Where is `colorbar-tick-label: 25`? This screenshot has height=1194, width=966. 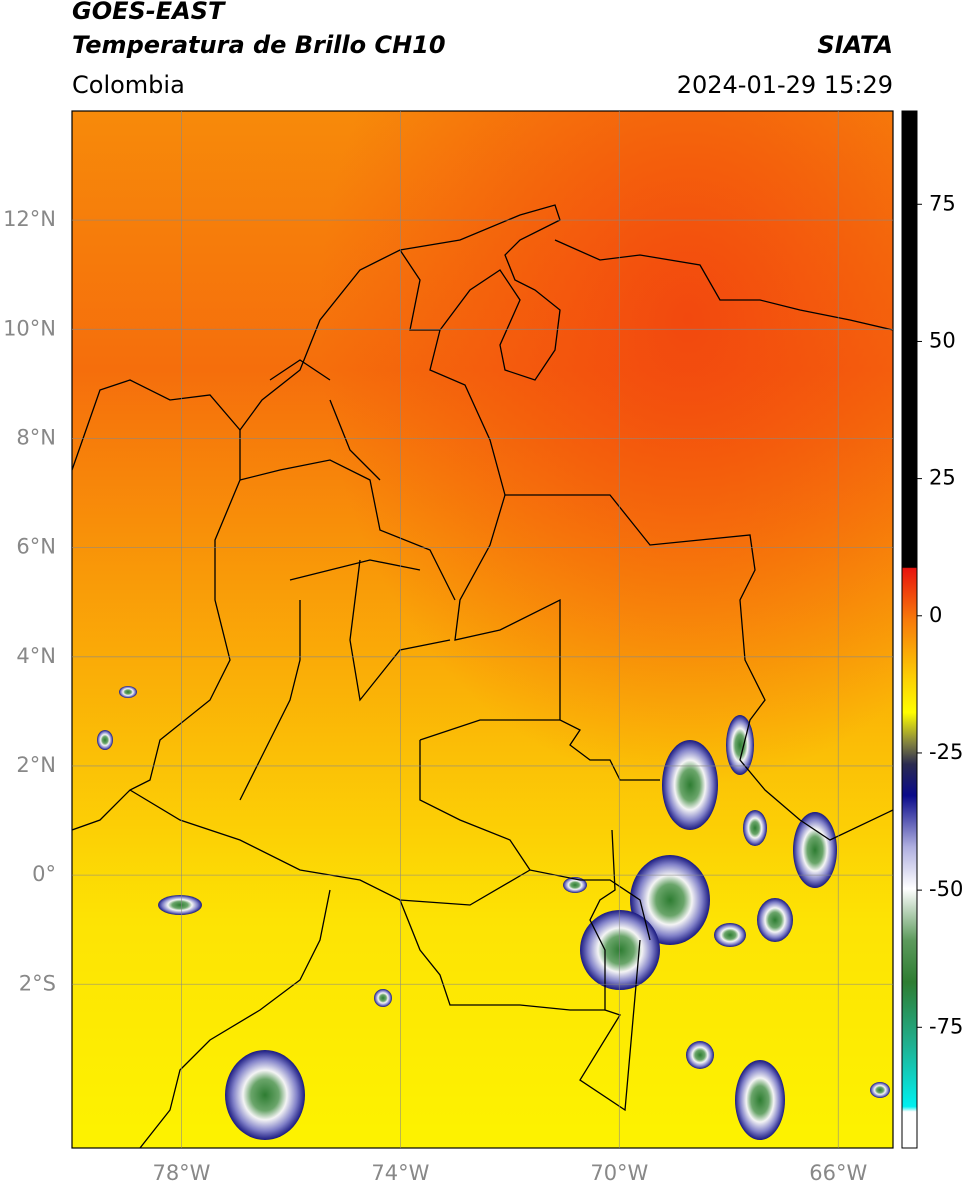
colorbar-tick-label: 25 is located at coordinates (942, 478).